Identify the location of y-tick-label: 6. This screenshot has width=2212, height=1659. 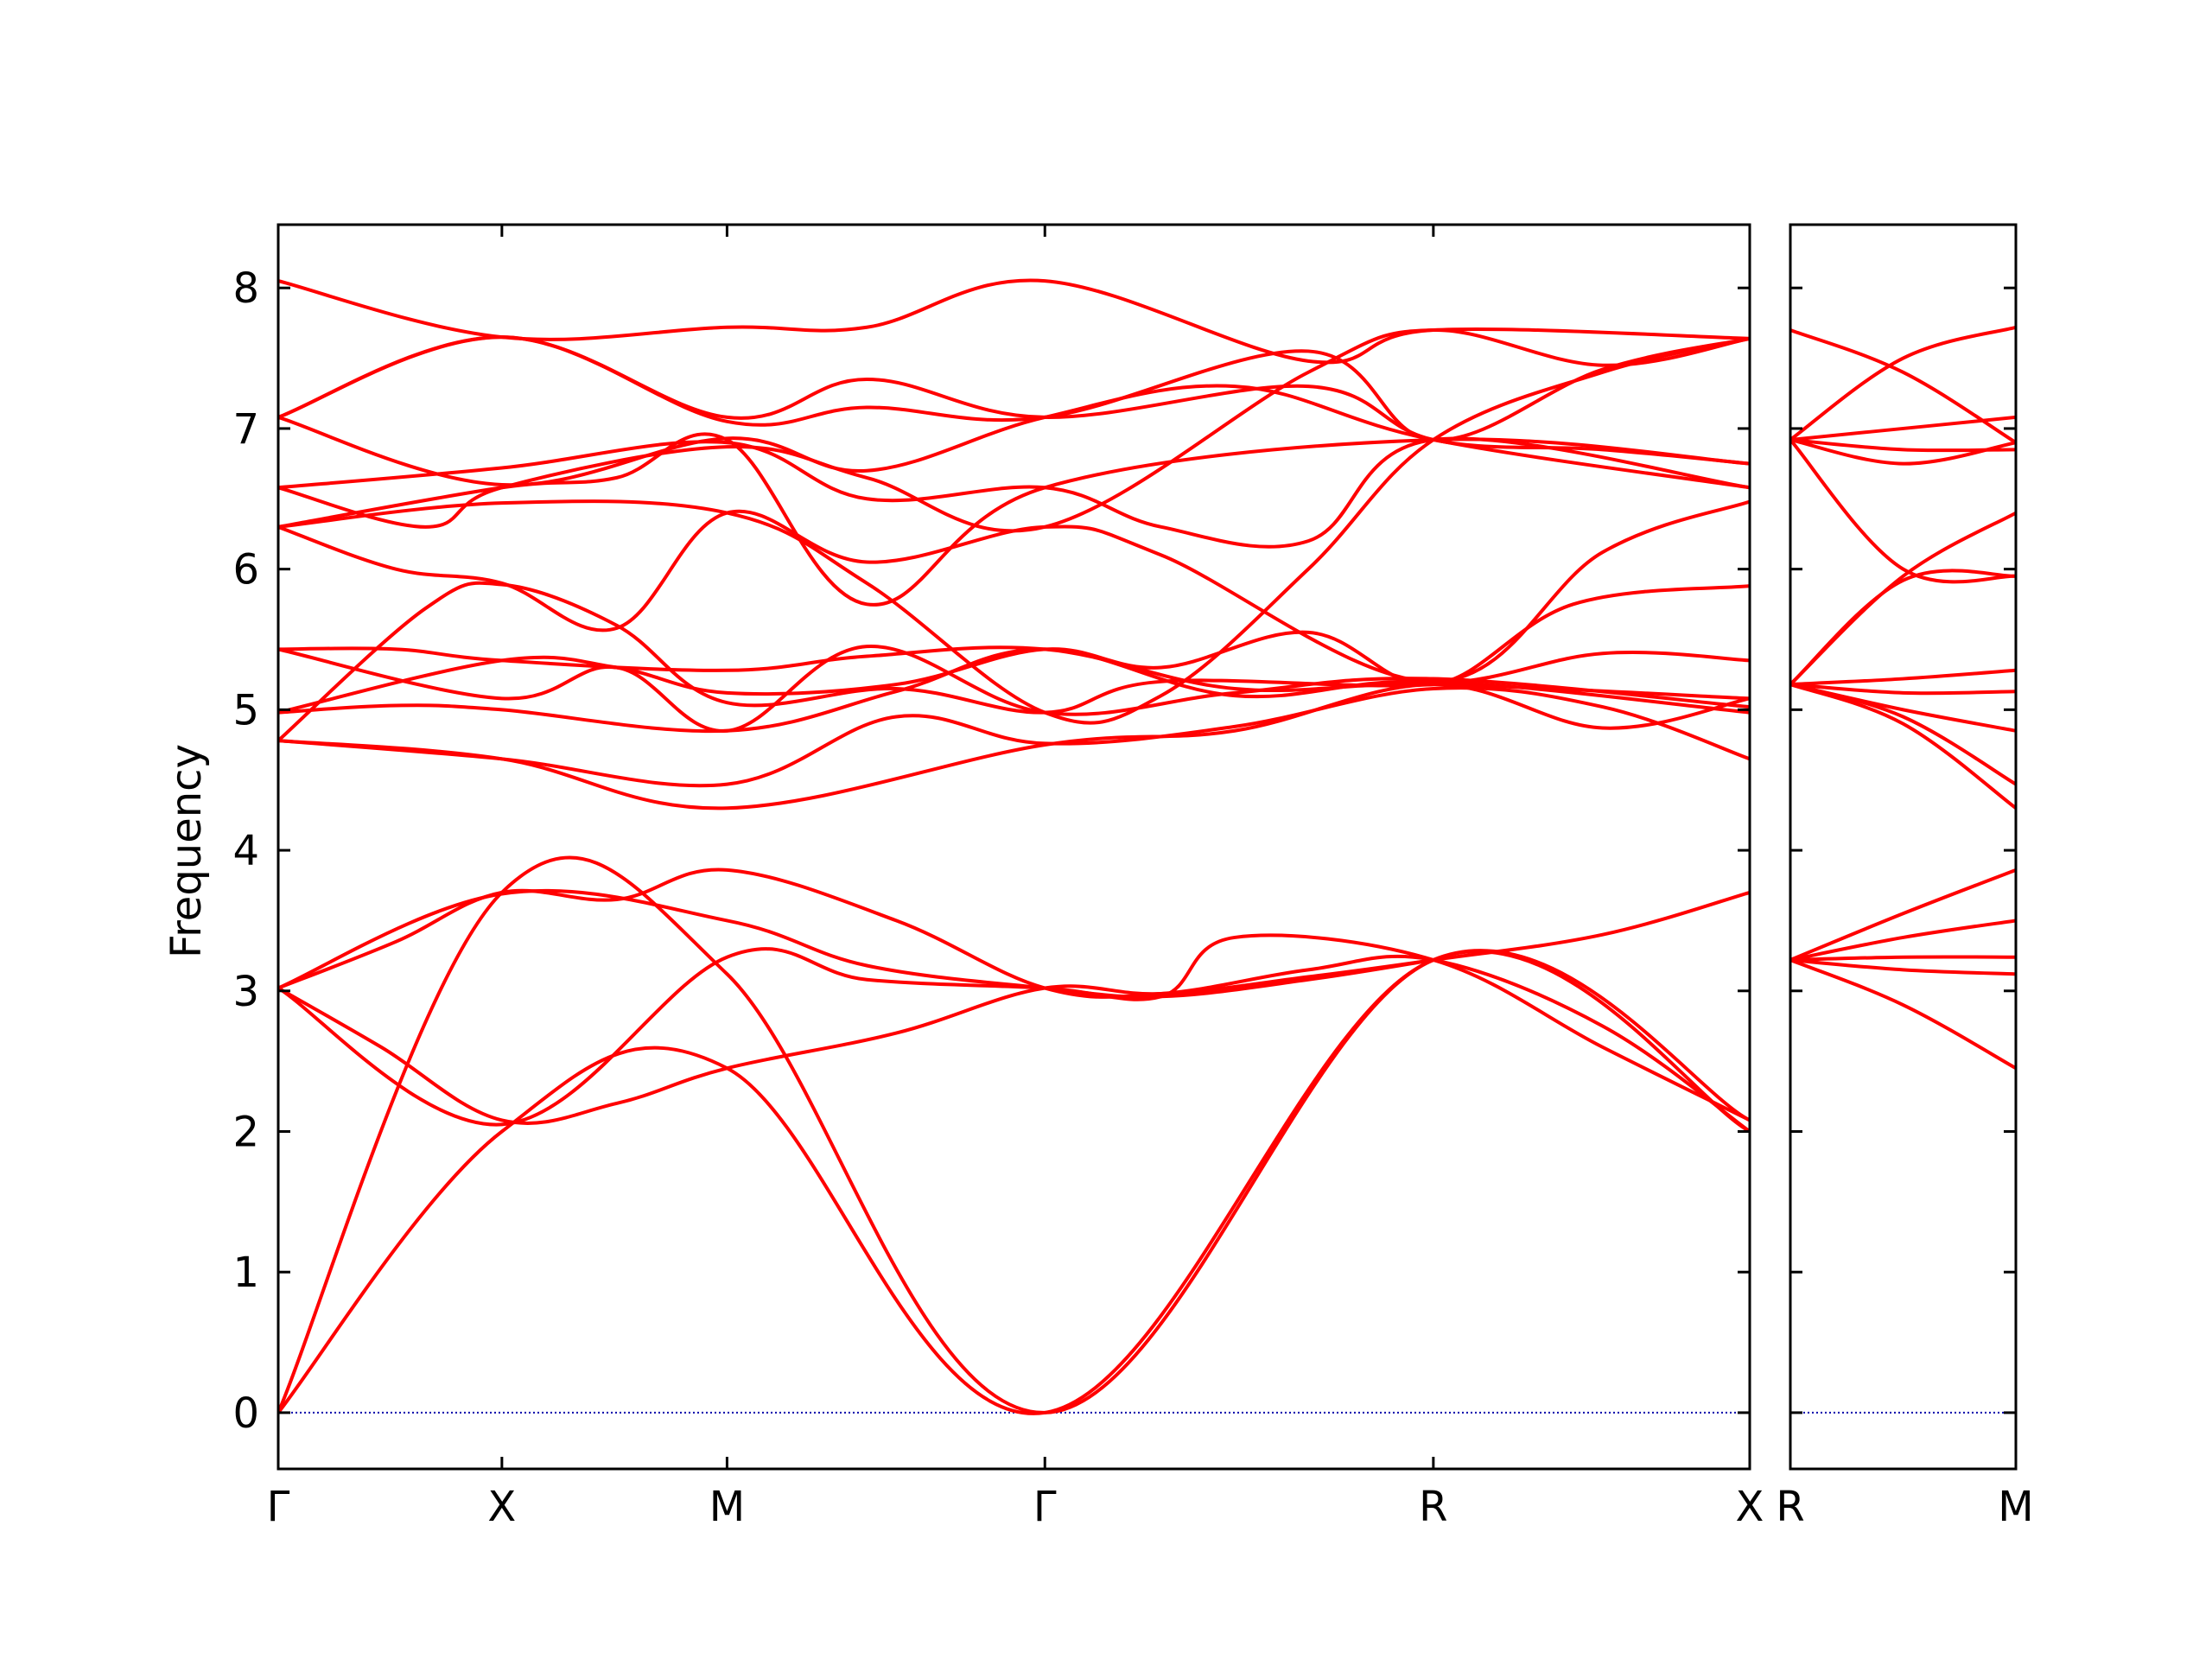
(245, 570).